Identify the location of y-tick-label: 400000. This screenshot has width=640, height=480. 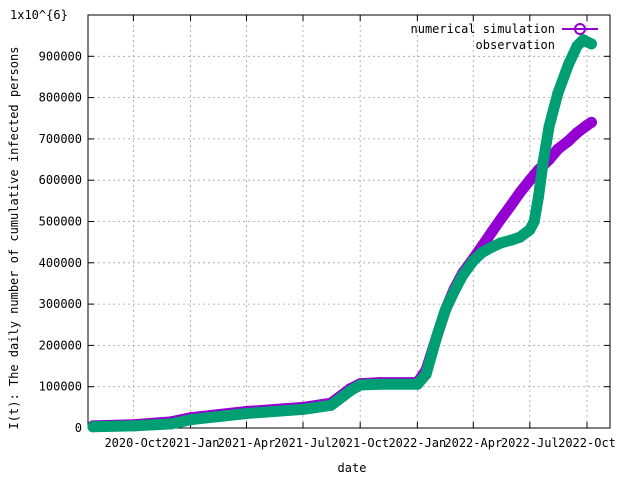
(60, 263).